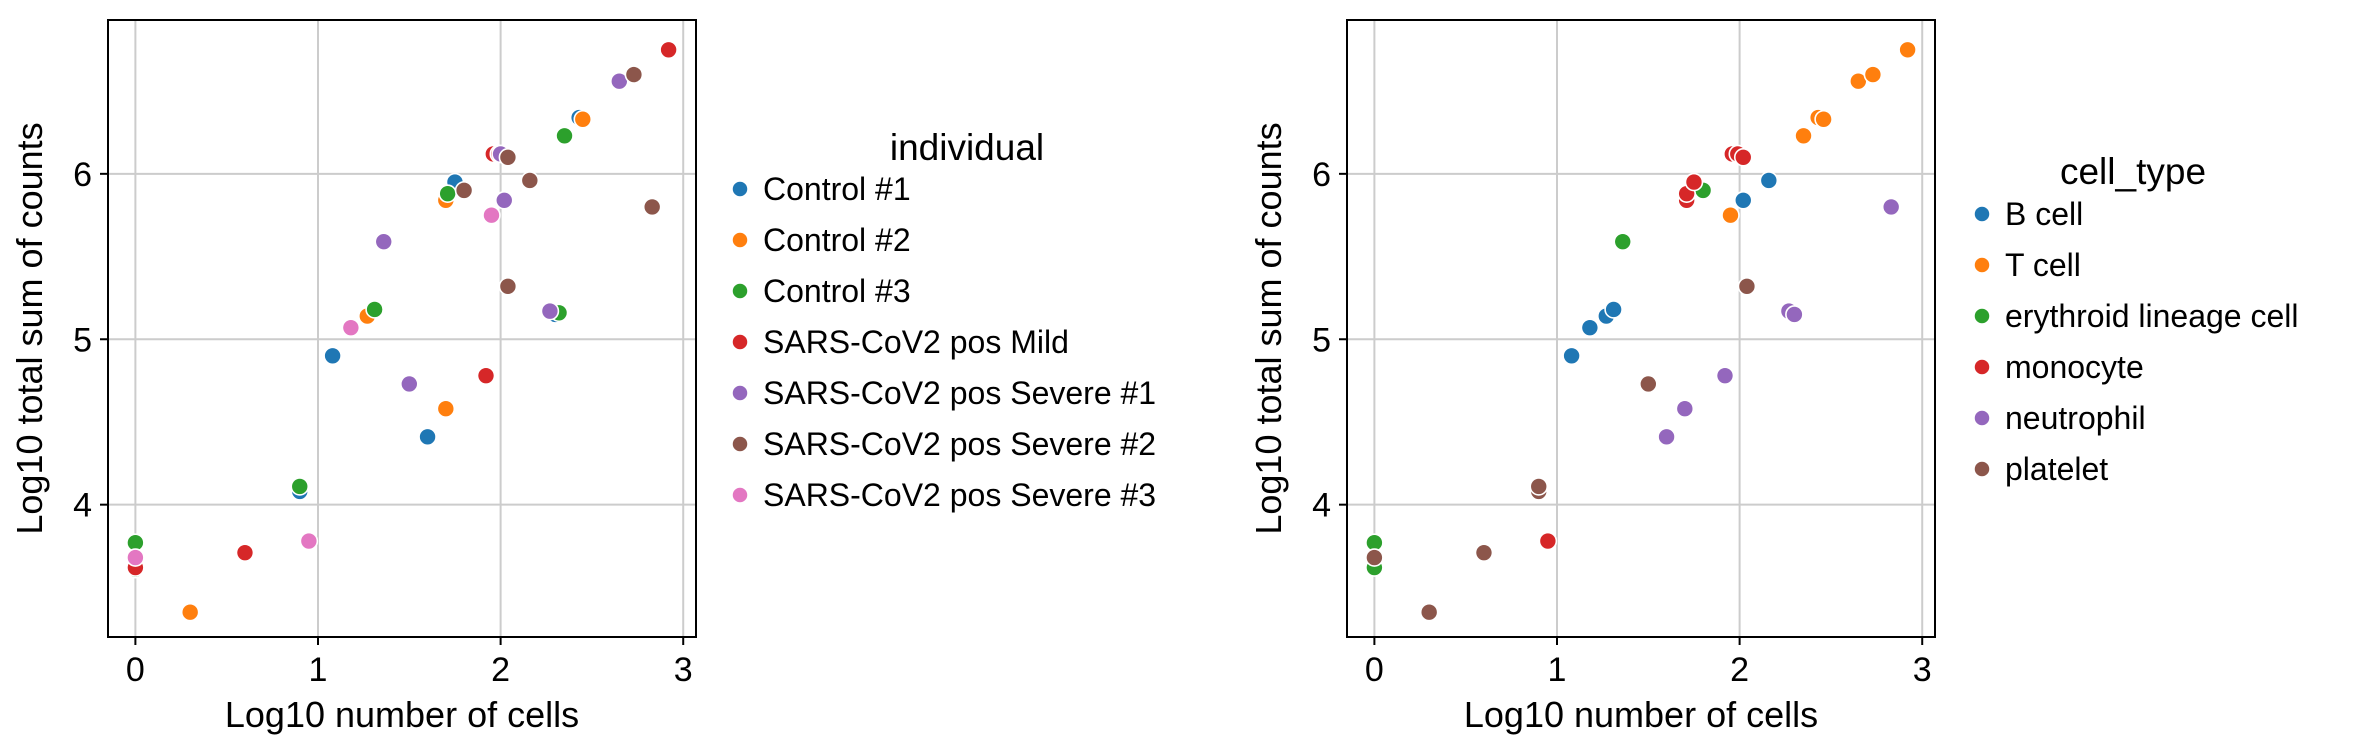  Describe the element at coordinates (959, 495) in the screenshot. I see `legend-label: SARS-CoV2 pos Severe #3` at that location.